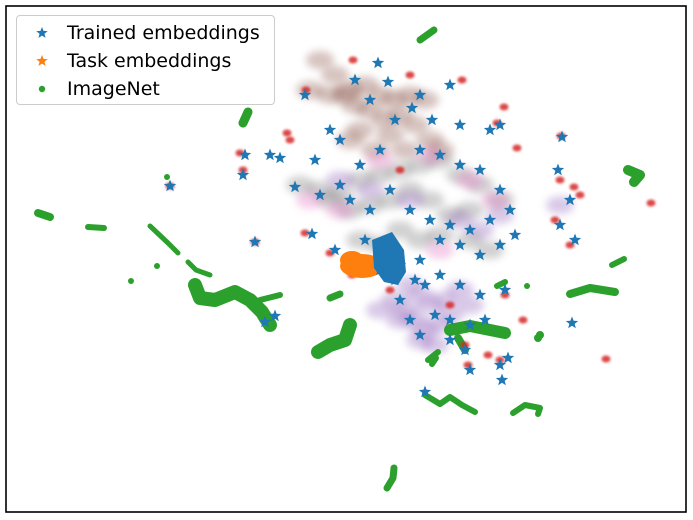 The width and height of the screenshot is (693, 520). I want to click on task-embedding-points, so click(362, 264).